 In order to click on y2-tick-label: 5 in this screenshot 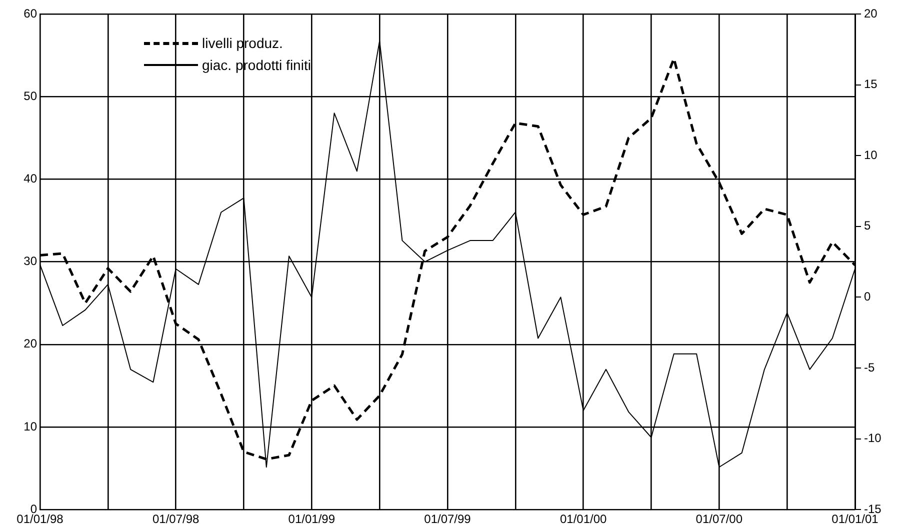, I will do `click(867, 225)`.